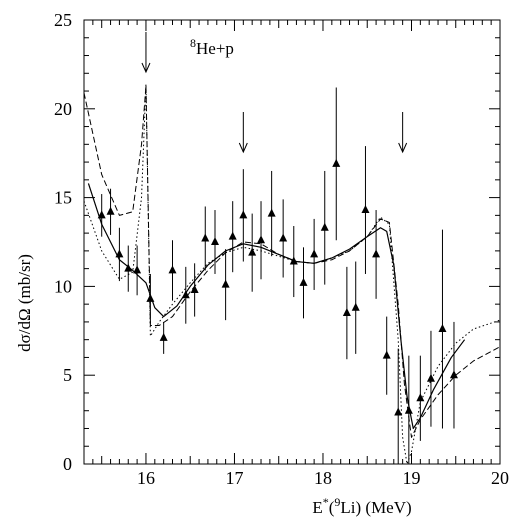  I want to click on x-tick-label: 16, so click(146, 478).